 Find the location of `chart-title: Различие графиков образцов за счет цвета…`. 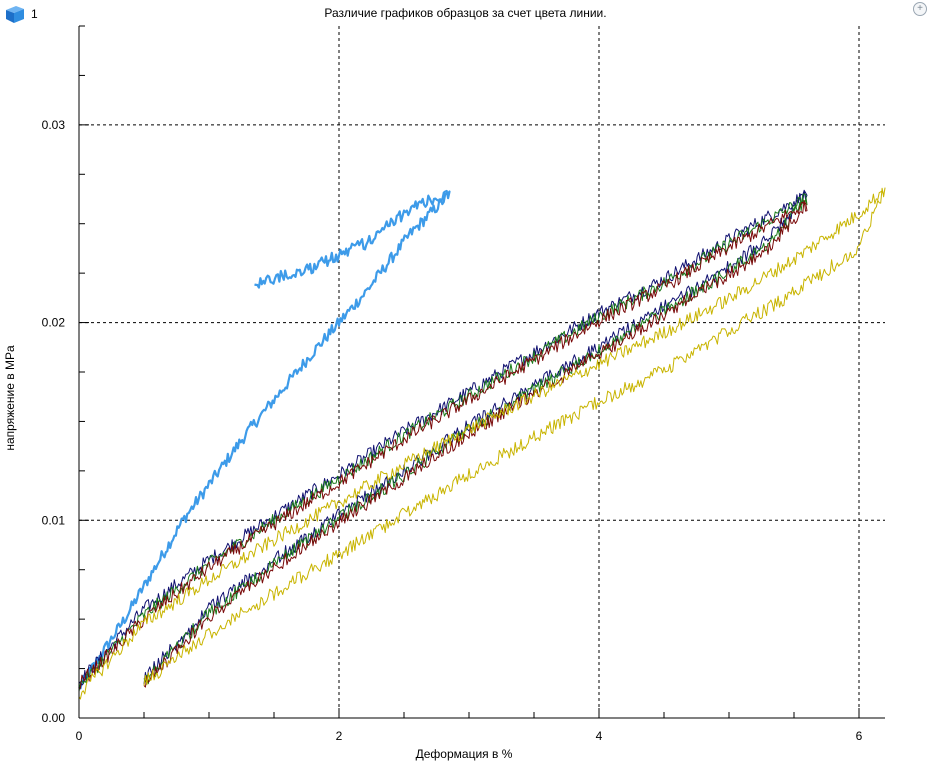

chart-title: Различие графиков образцов за счет цвета… is located at coordinates (465, 13).